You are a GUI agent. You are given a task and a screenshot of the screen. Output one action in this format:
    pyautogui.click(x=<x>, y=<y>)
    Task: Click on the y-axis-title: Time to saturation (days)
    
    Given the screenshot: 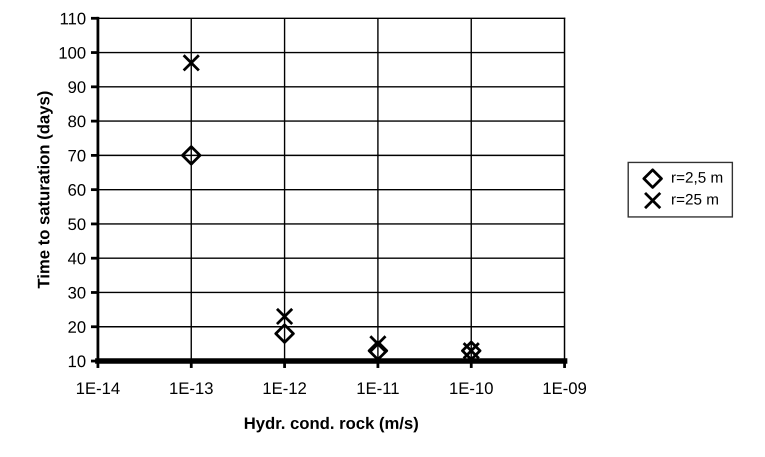 What is the action you would take?
    pyautogui.click(x=45, y=190)
    